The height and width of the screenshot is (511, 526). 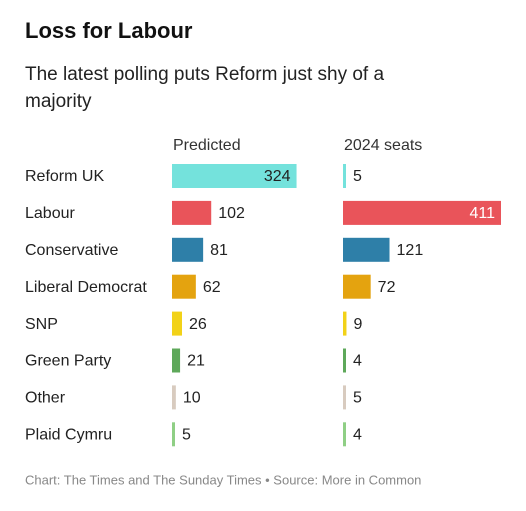 What do you see at coordinates (207, 145) in the screenshot?
I see `column-header: Predicted` at bounding box center [207, 145].